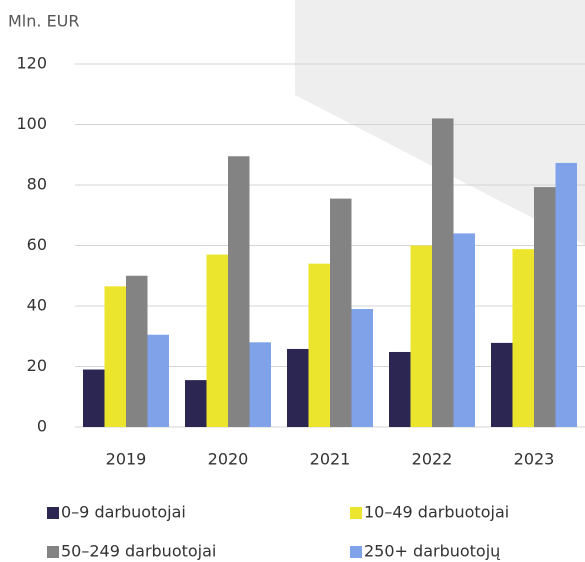 The width and height of the screenshot is (585, 562). Describe the element at coordinates (37, 365) in the screenshot. I see `y-tick-label: 20` at that location.